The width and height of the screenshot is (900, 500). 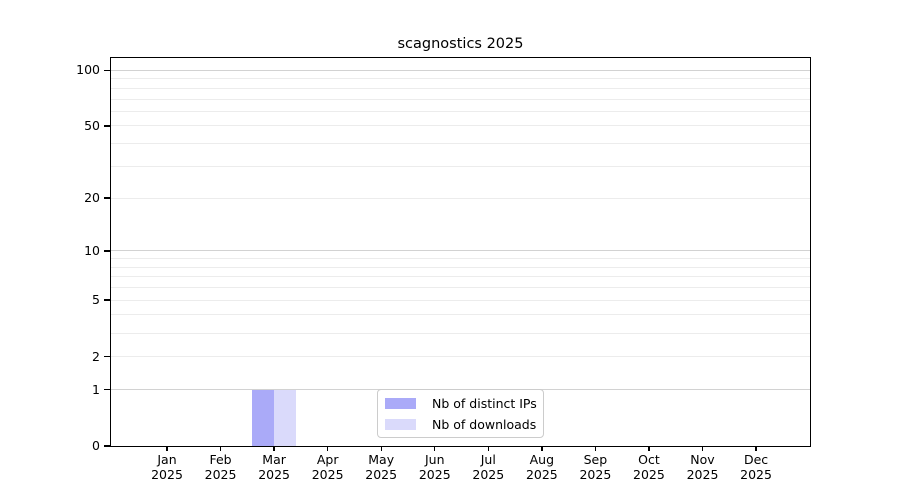 I want to click on bar-nb-of-downloads-mar-2025, so click(x=285, y=417).